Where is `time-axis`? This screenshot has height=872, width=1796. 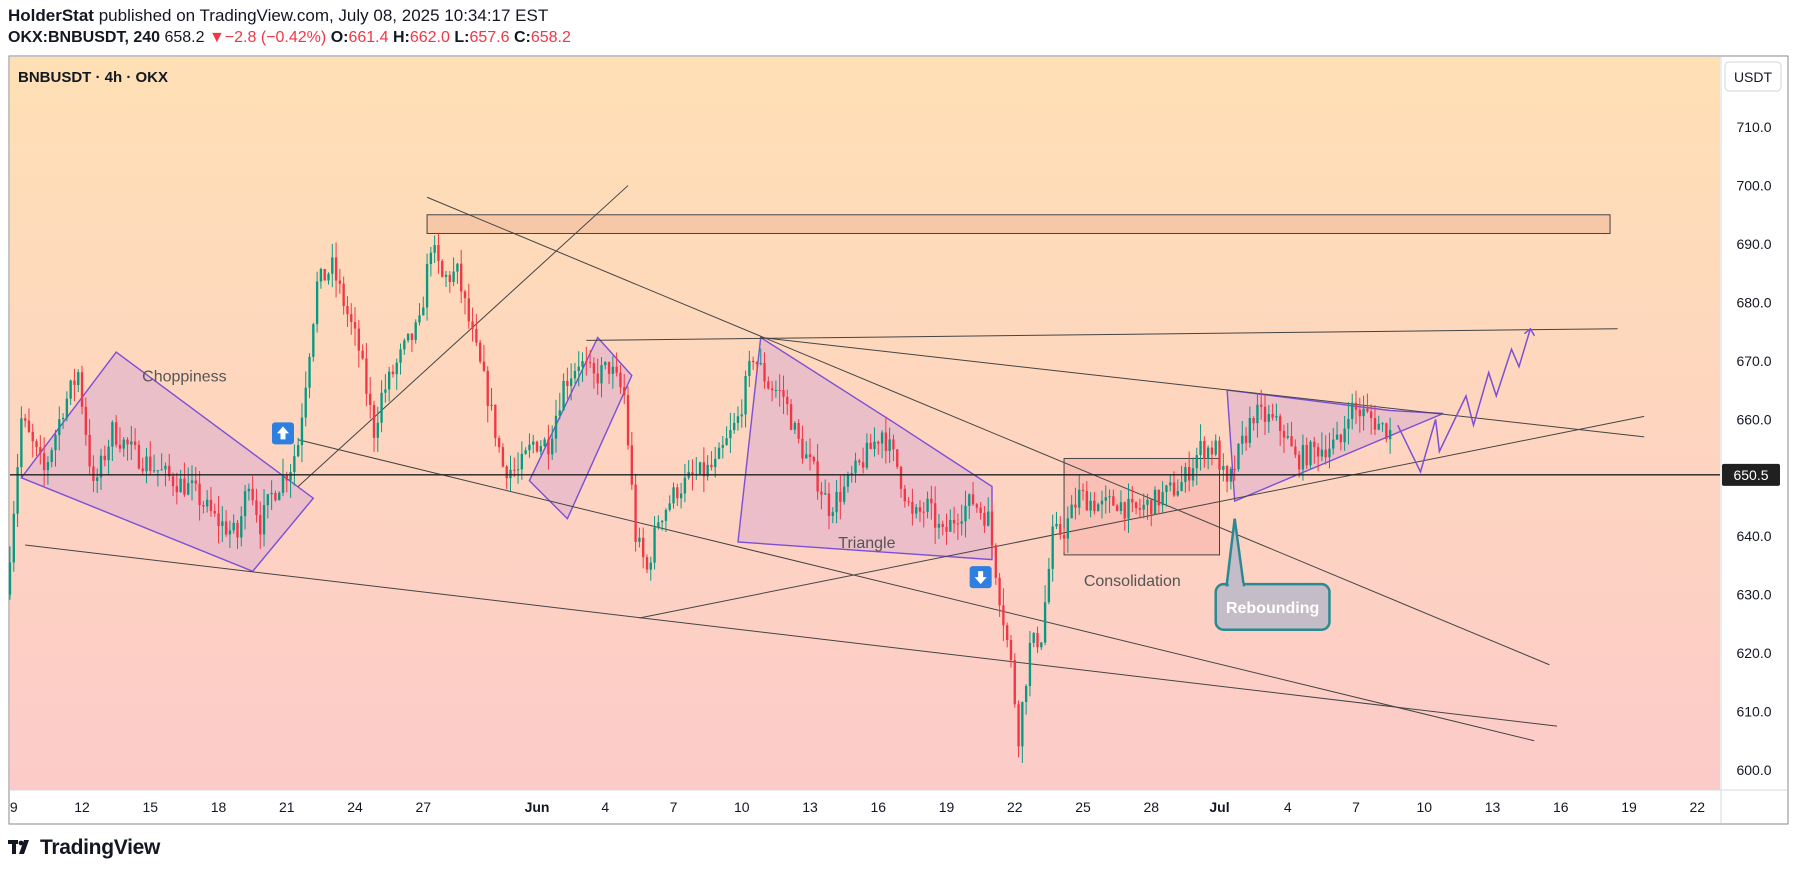
time-axis is located at coordinates (865, 806).